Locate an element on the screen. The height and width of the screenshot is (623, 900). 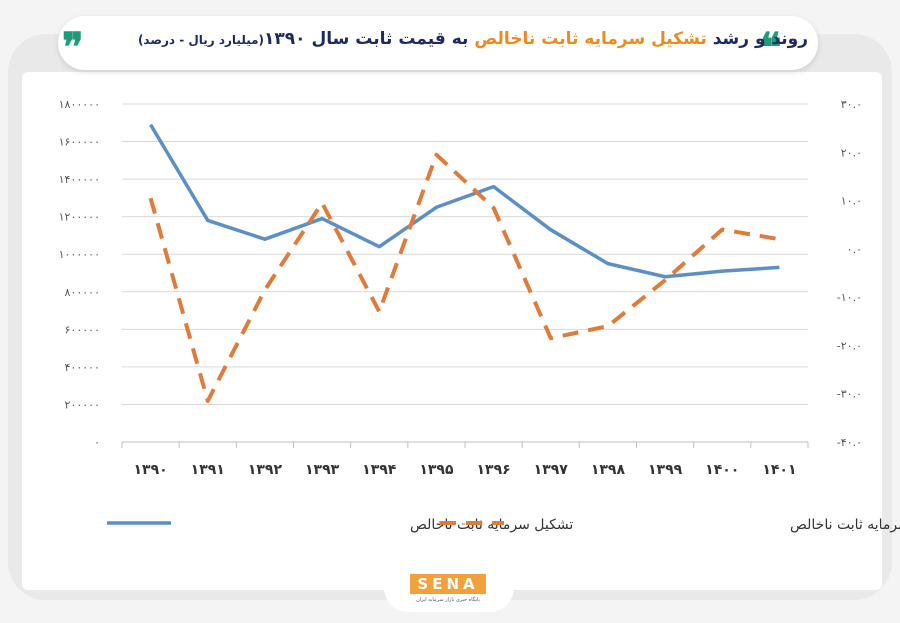
x-tick-label: ۱۳۹۸ is located at coordinates (608, 470).